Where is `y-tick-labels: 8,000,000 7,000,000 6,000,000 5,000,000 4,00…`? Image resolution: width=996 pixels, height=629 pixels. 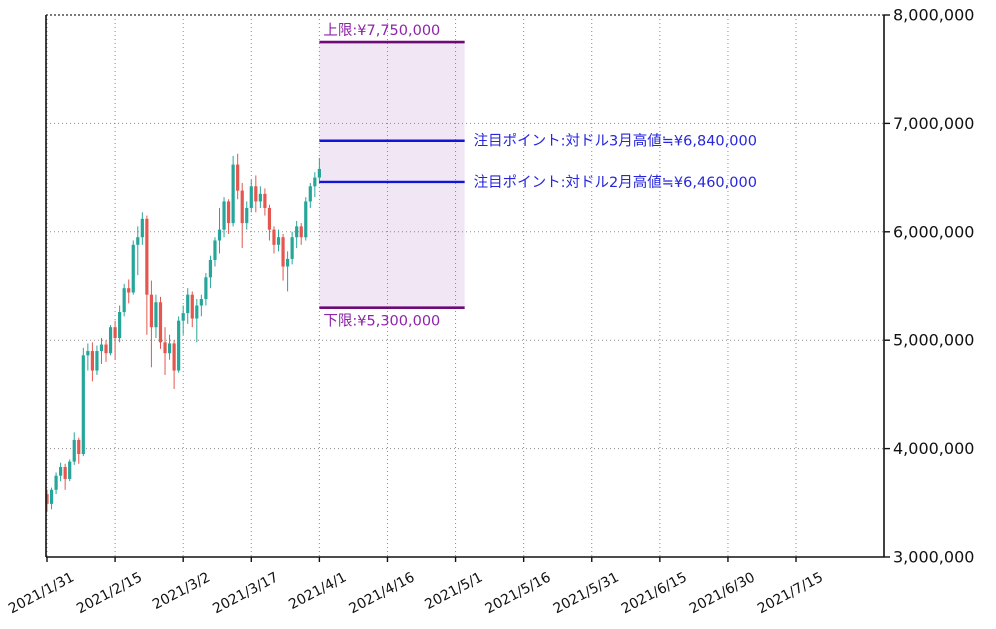 y-tick-labels: 8,000,000 7,000,000 6,000,000 5,000,000 4,00… is located at coordinates (929, 286).